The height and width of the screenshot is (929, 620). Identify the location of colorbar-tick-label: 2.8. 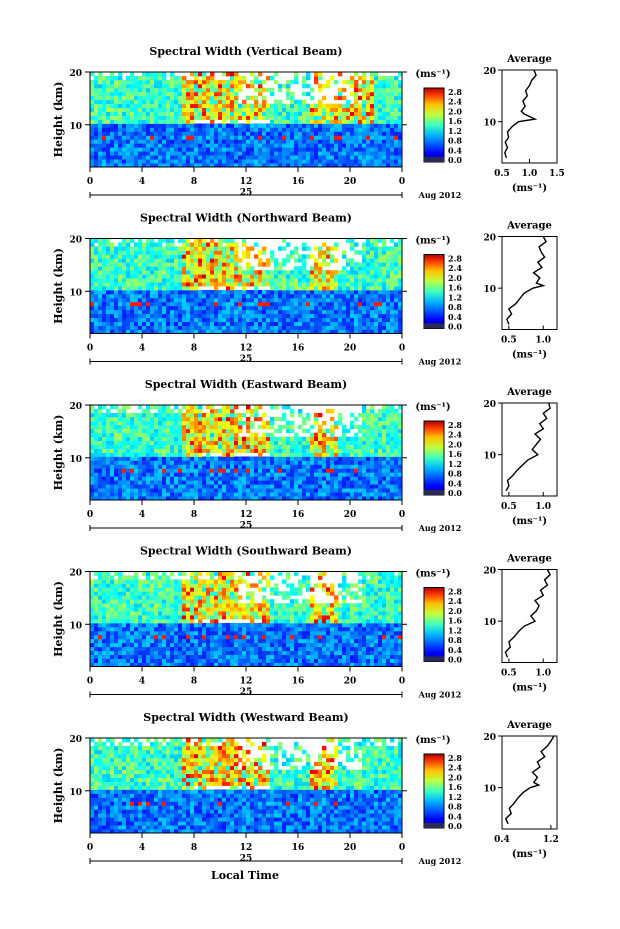
(455, 92).